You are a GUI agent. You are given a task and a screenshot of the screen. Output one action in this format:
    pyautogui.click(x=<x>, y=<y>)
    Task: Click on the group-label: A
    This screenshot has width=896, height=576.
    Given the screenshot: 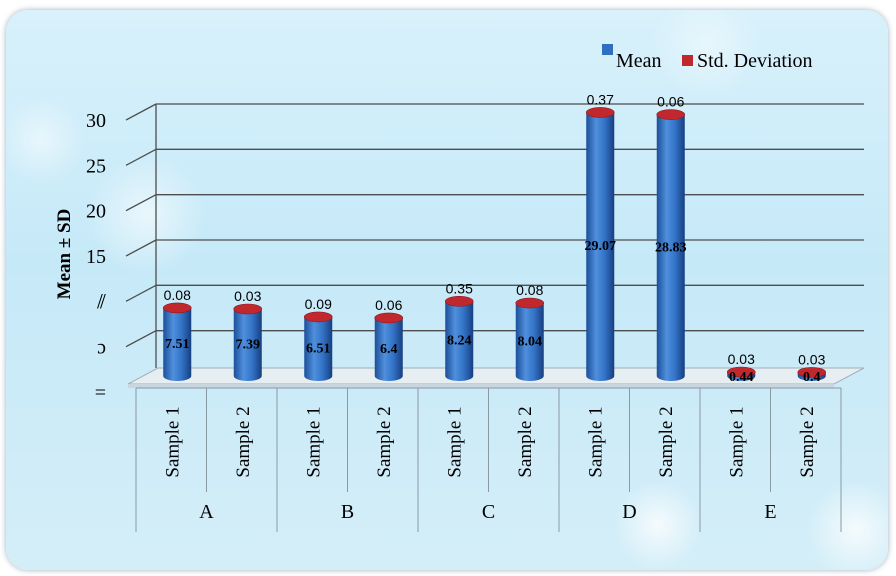 What is the action you would take?
    pyautogui.click(x=206, y=512)
    